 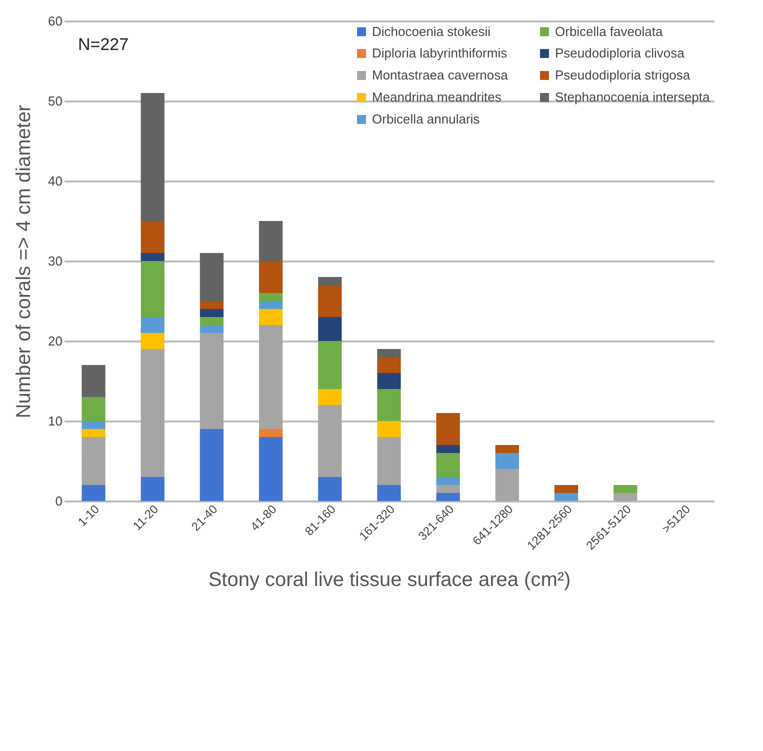 I want to click on y-tick-label: 10, so click(x=55, y=421).